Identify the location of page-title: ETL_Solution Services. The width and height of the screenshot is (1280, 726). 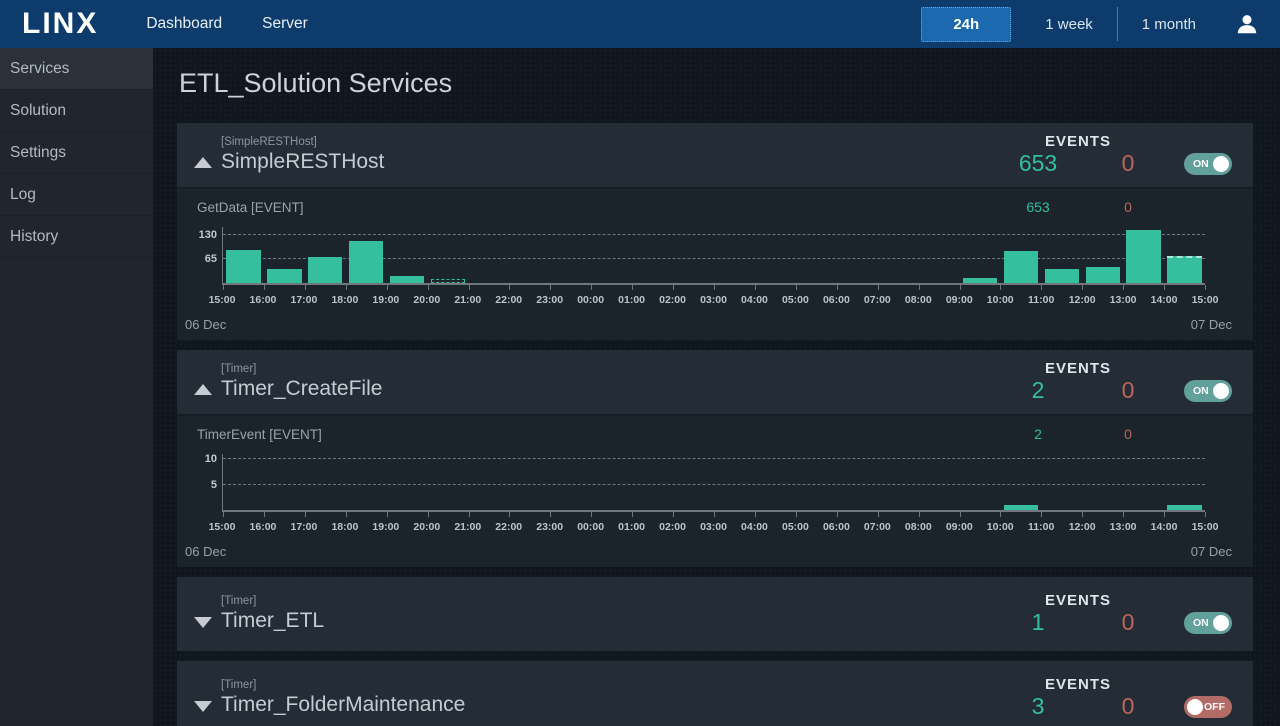
(316, 83).